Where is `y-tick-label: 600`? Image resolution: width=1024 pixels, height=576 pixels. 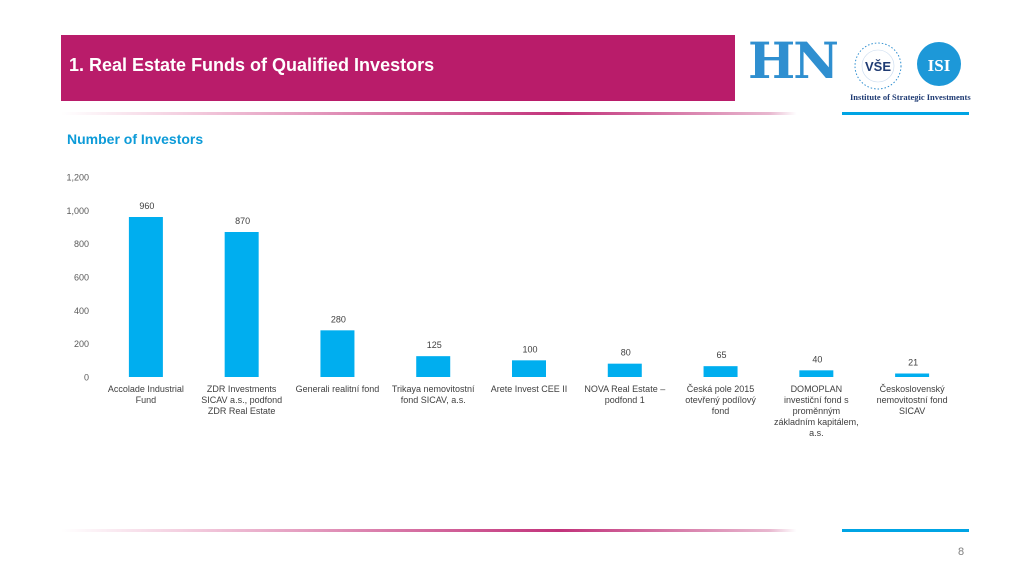
y-tick-label: 600 is located at coordinates (81, 278).